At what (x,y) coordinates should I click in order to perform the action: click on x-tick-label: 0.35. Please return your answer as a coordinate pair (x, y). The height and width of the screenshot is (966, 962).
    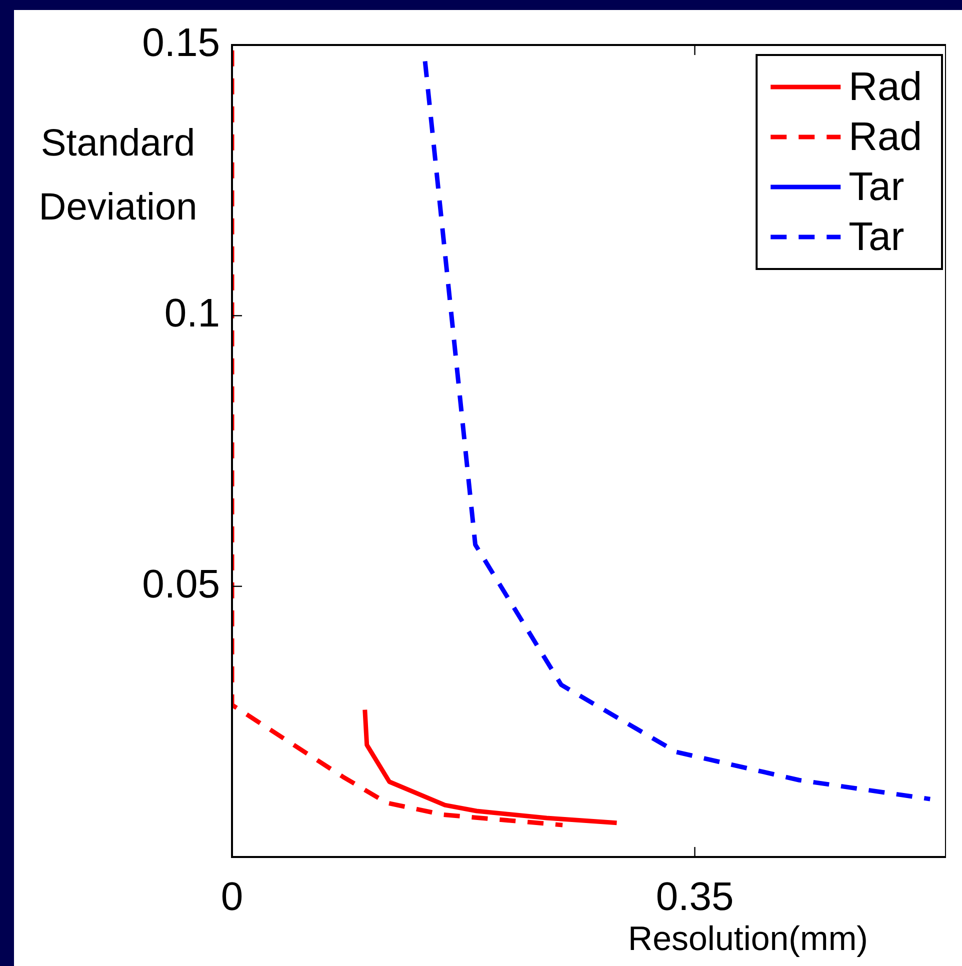
    Looking at the image, I should click on (695, 897).